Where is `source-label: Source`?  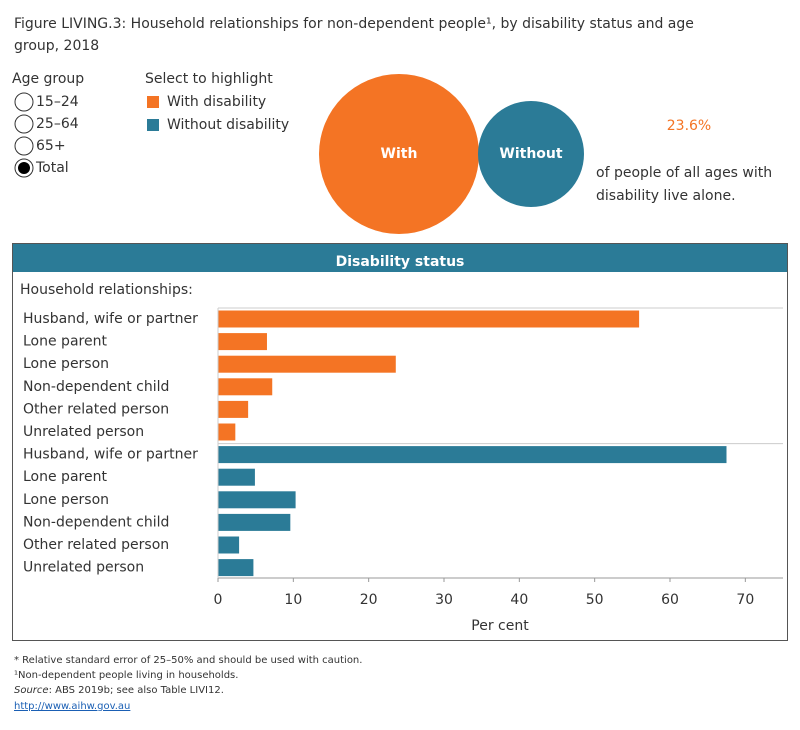
source-label: Source is located at coordinates (31, 690).